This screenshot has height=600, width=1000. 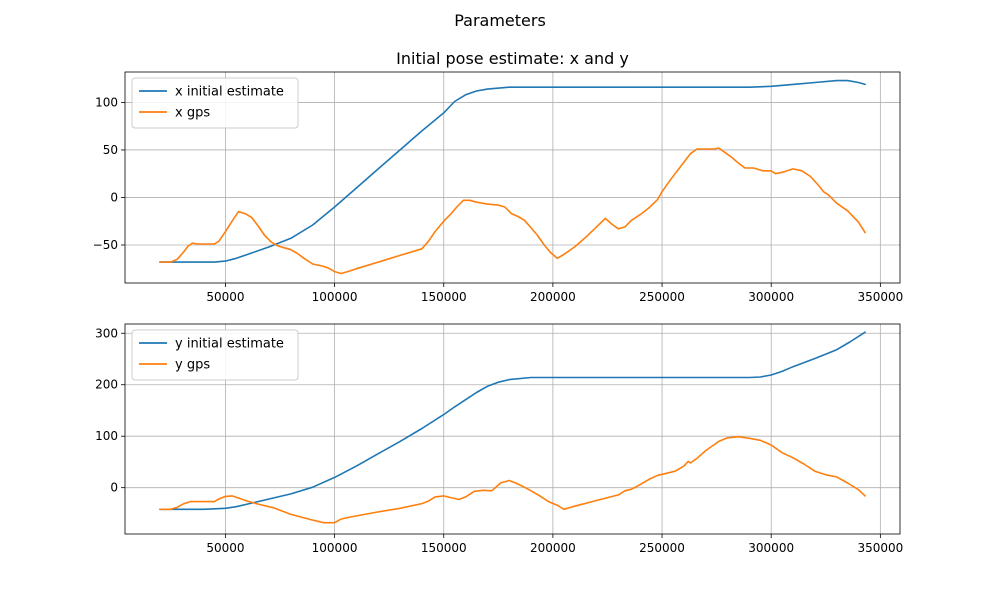 I want to click on series-line-y-gps, so click(x=512, y=479).